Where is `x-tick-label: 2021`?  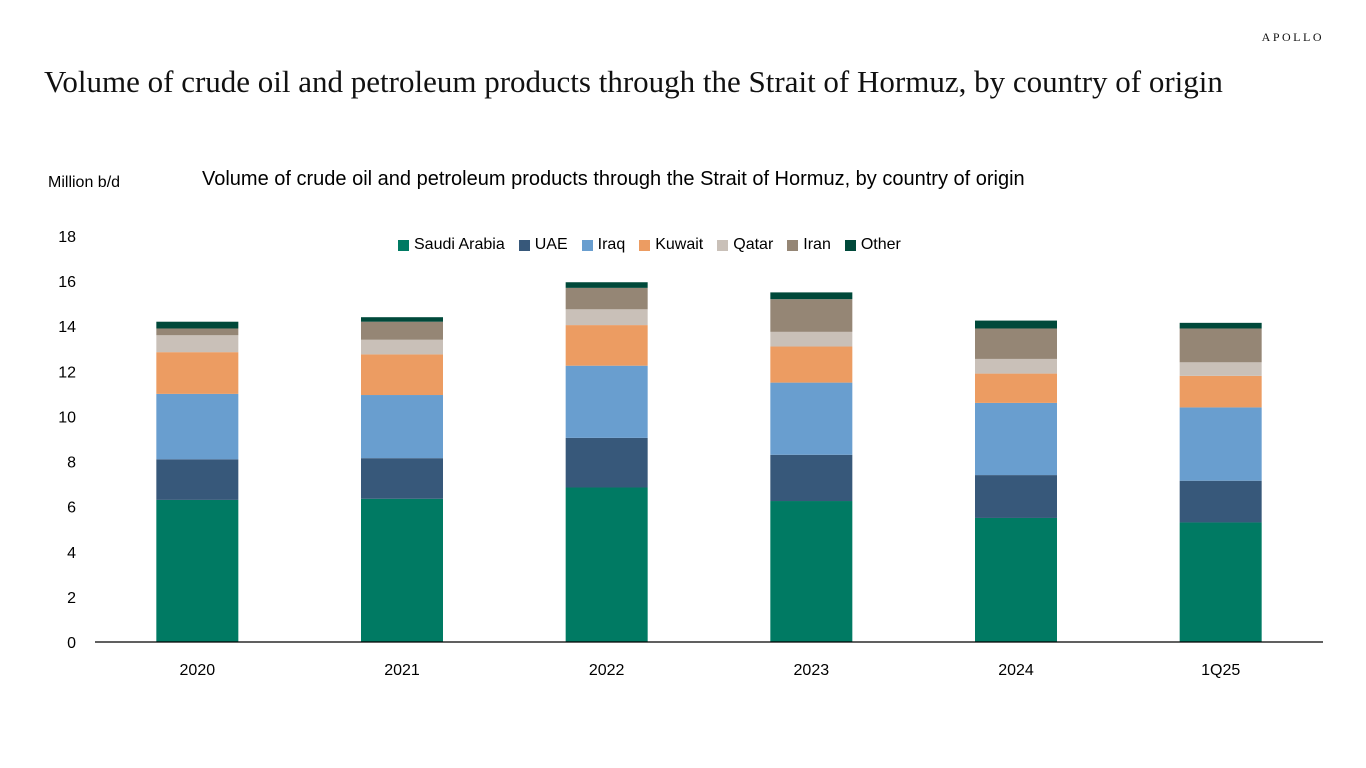 x-tick-label: 2021 is located at coordinates (402, 670).